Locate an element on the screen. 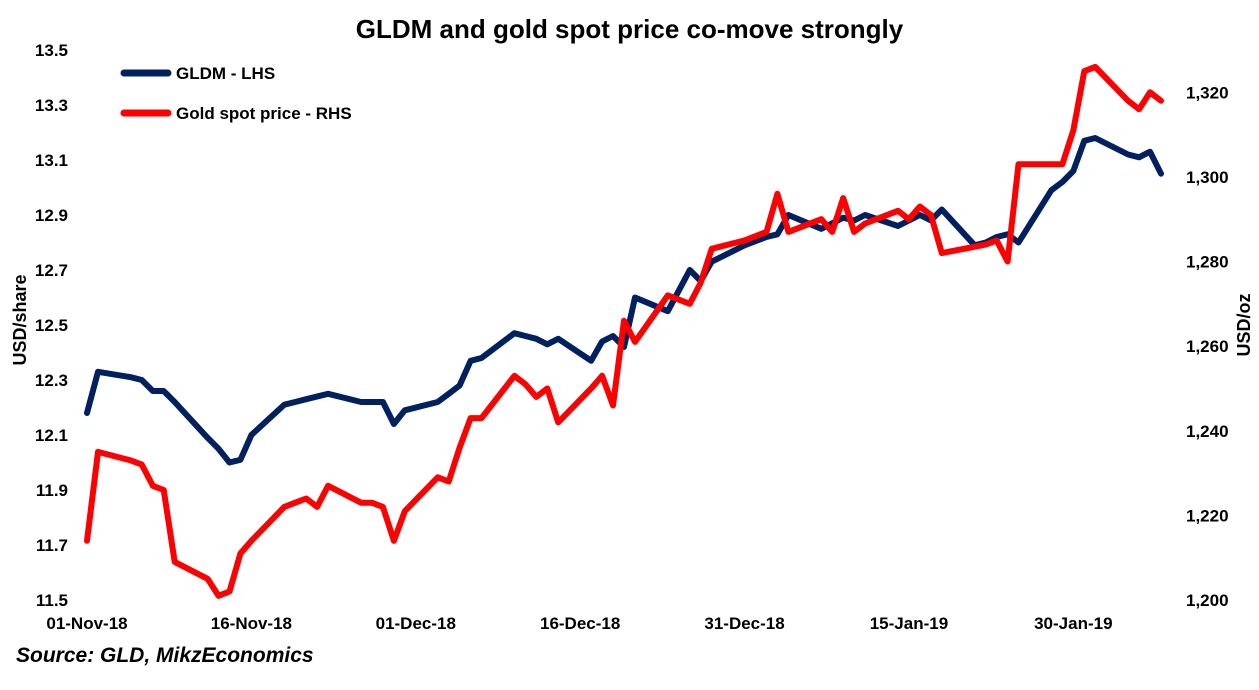  right-tick-label-4: 1,280 is located at coordinates (1207, 262).